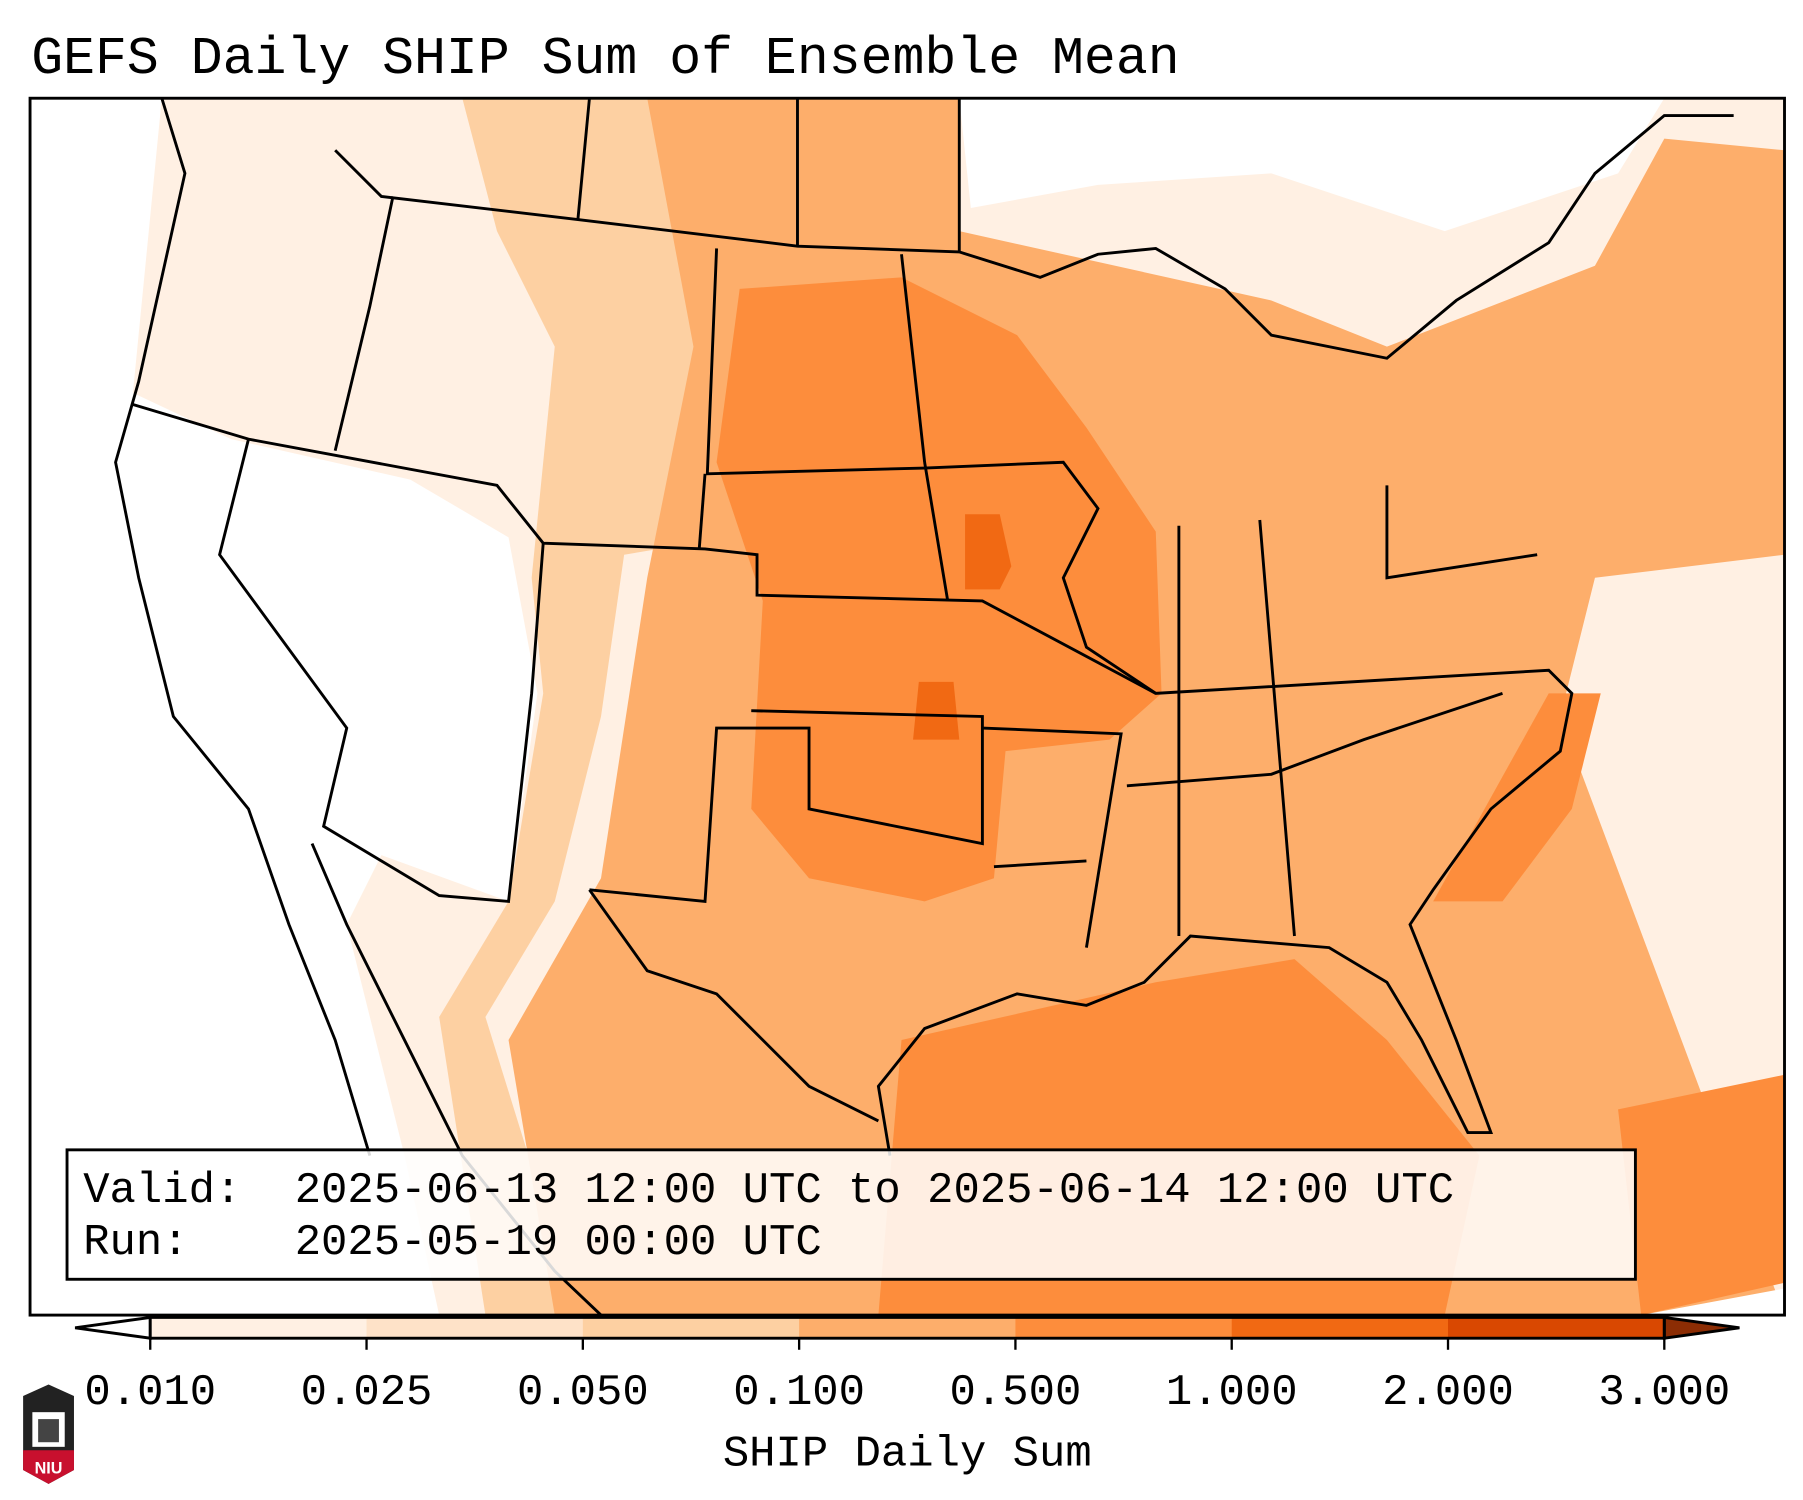 This screenshot has height=1500, width=1803. What do you see at coordinates (49, 1468) in the screenshot?
I see `logo-text: NIU` at bounding box center [49, 1468].